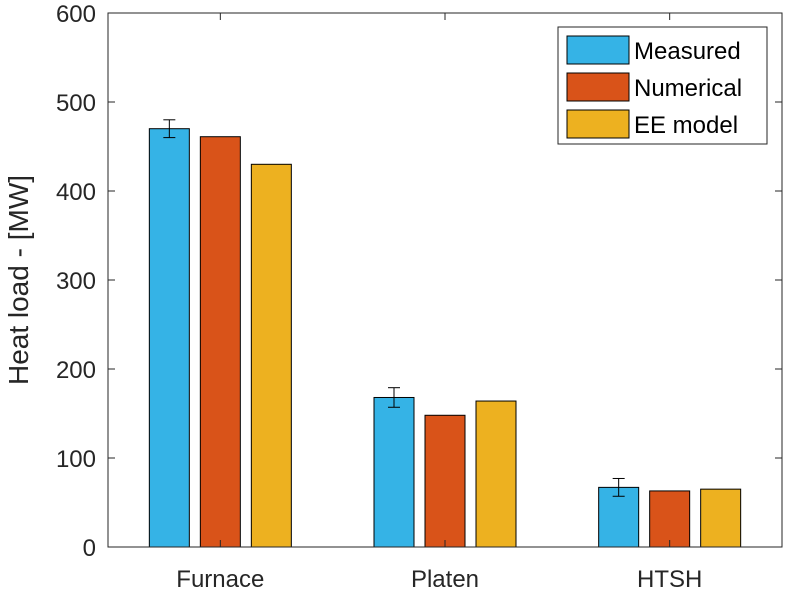 Image resolution: width=785 pixels, height=592 pixels. What do you see at coordinates (669, 579) in the screenshot?
I see `x-tick-label: HTSH` at bounding box center [669, 579].